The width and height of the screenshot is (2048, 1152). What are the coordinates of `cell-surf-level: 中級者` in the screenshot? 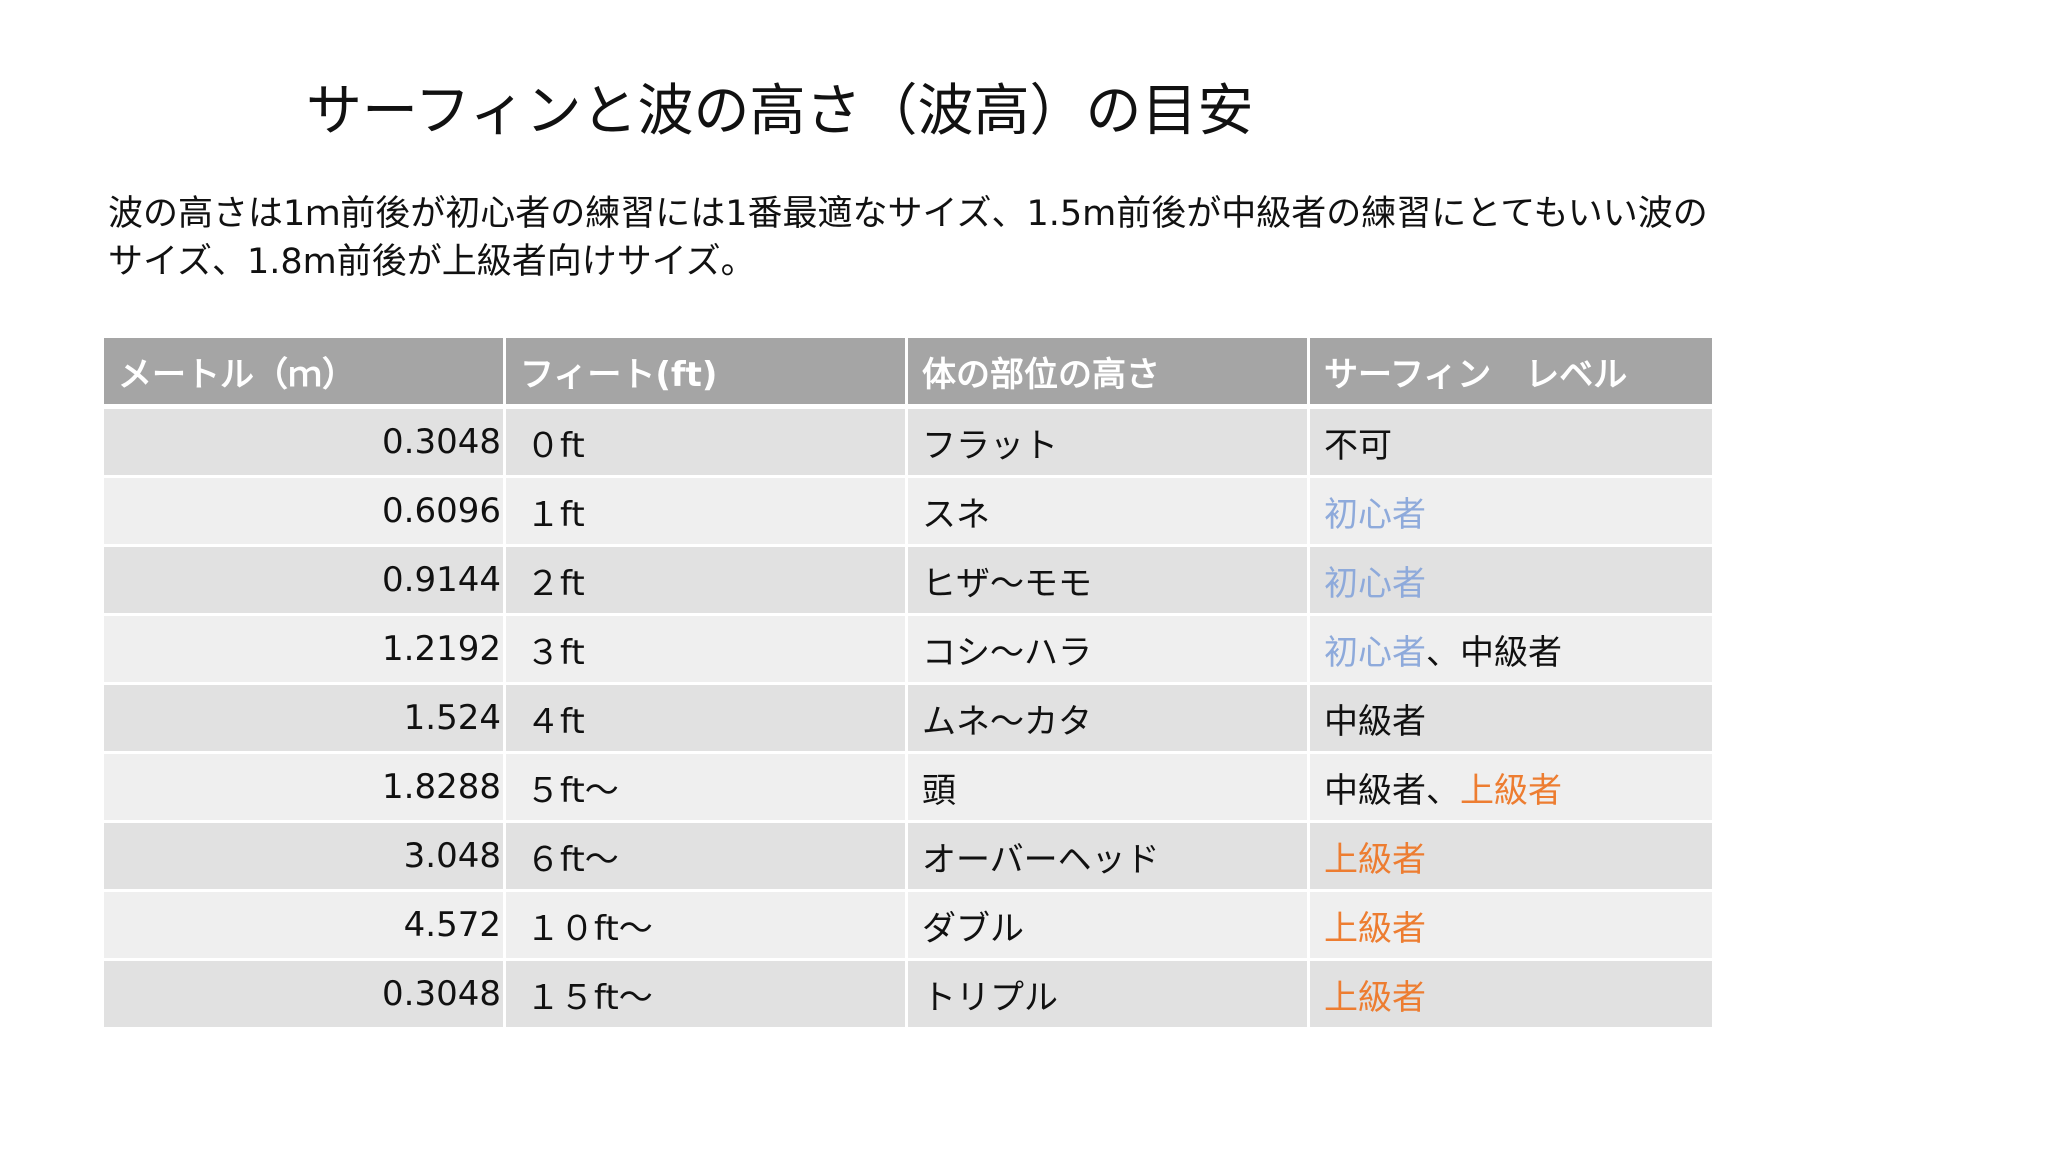 It's located at (1511, 719).